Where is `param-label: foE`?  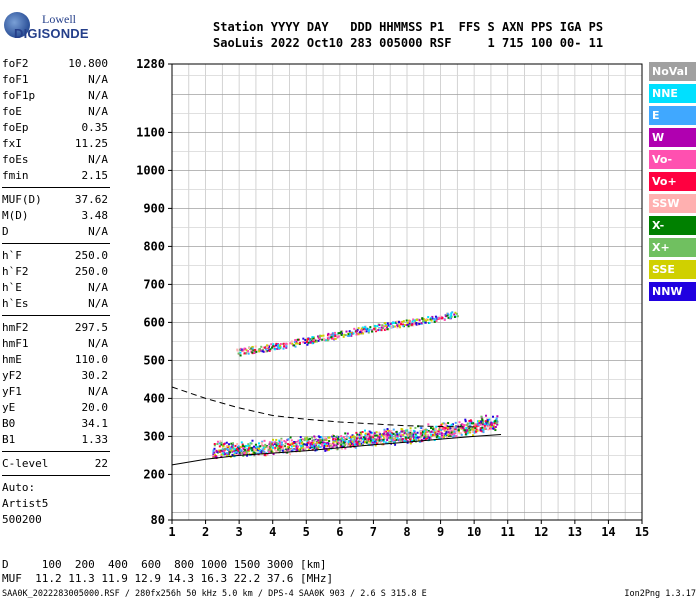 param-label: foE is located at coordinates (12, 111).